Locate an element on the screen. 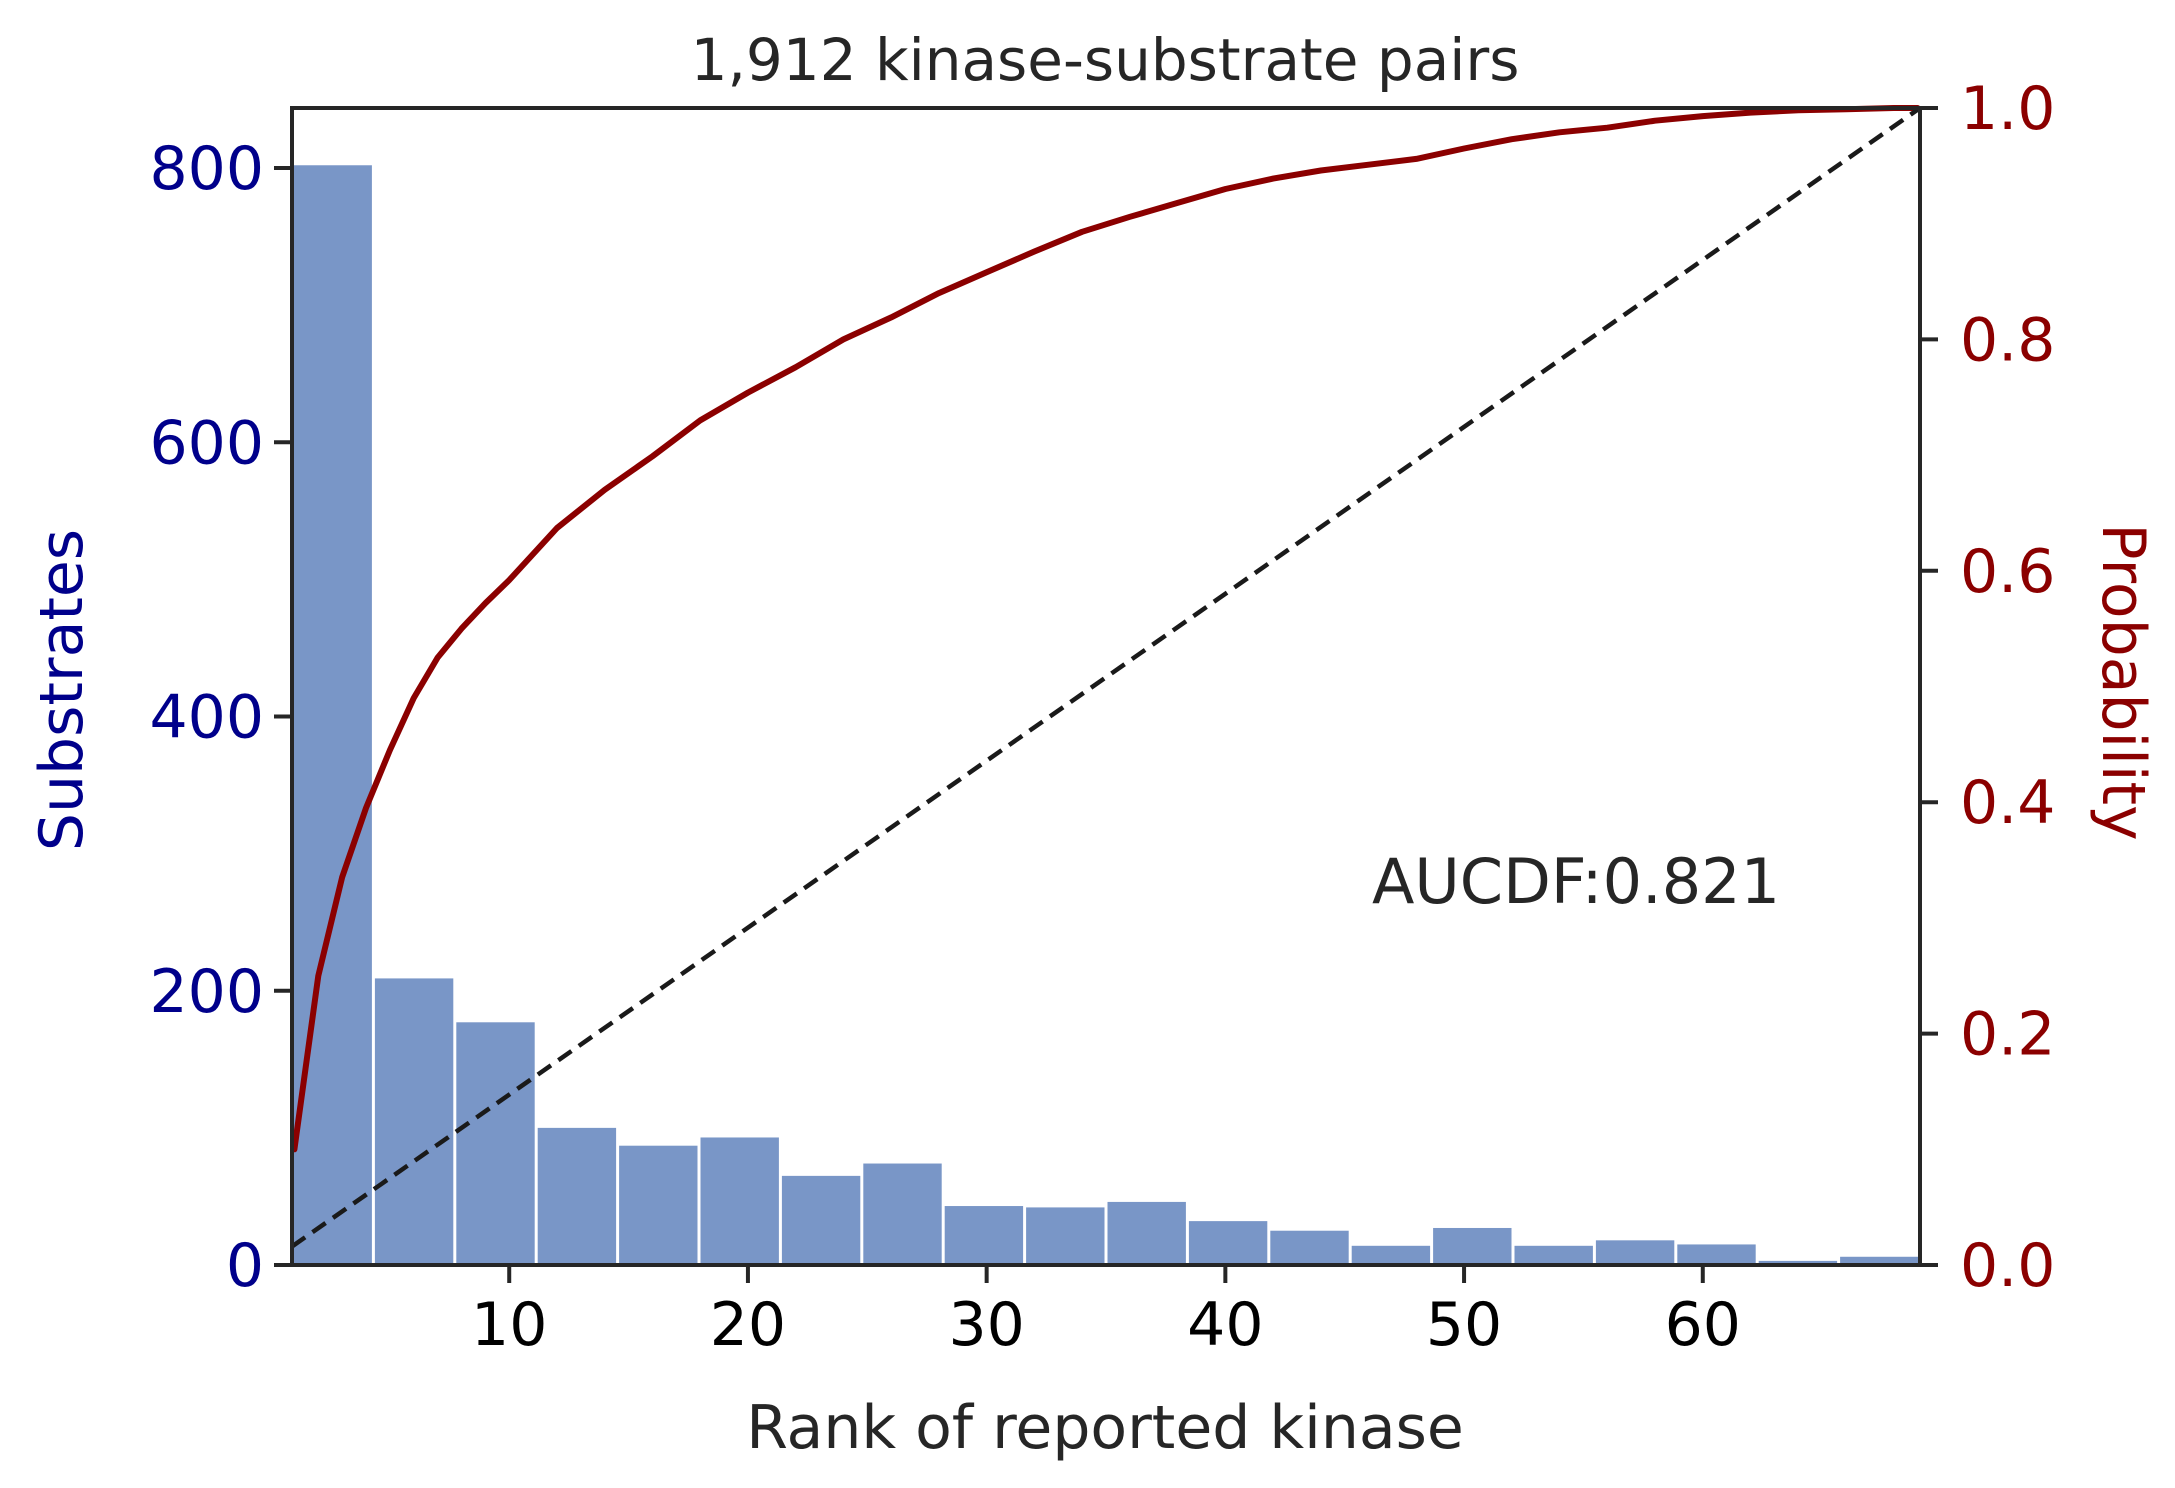 This screenshot has width=2175, height=1488. y-right-tick-label: 0.6 is located at coordinates (2007, 572).